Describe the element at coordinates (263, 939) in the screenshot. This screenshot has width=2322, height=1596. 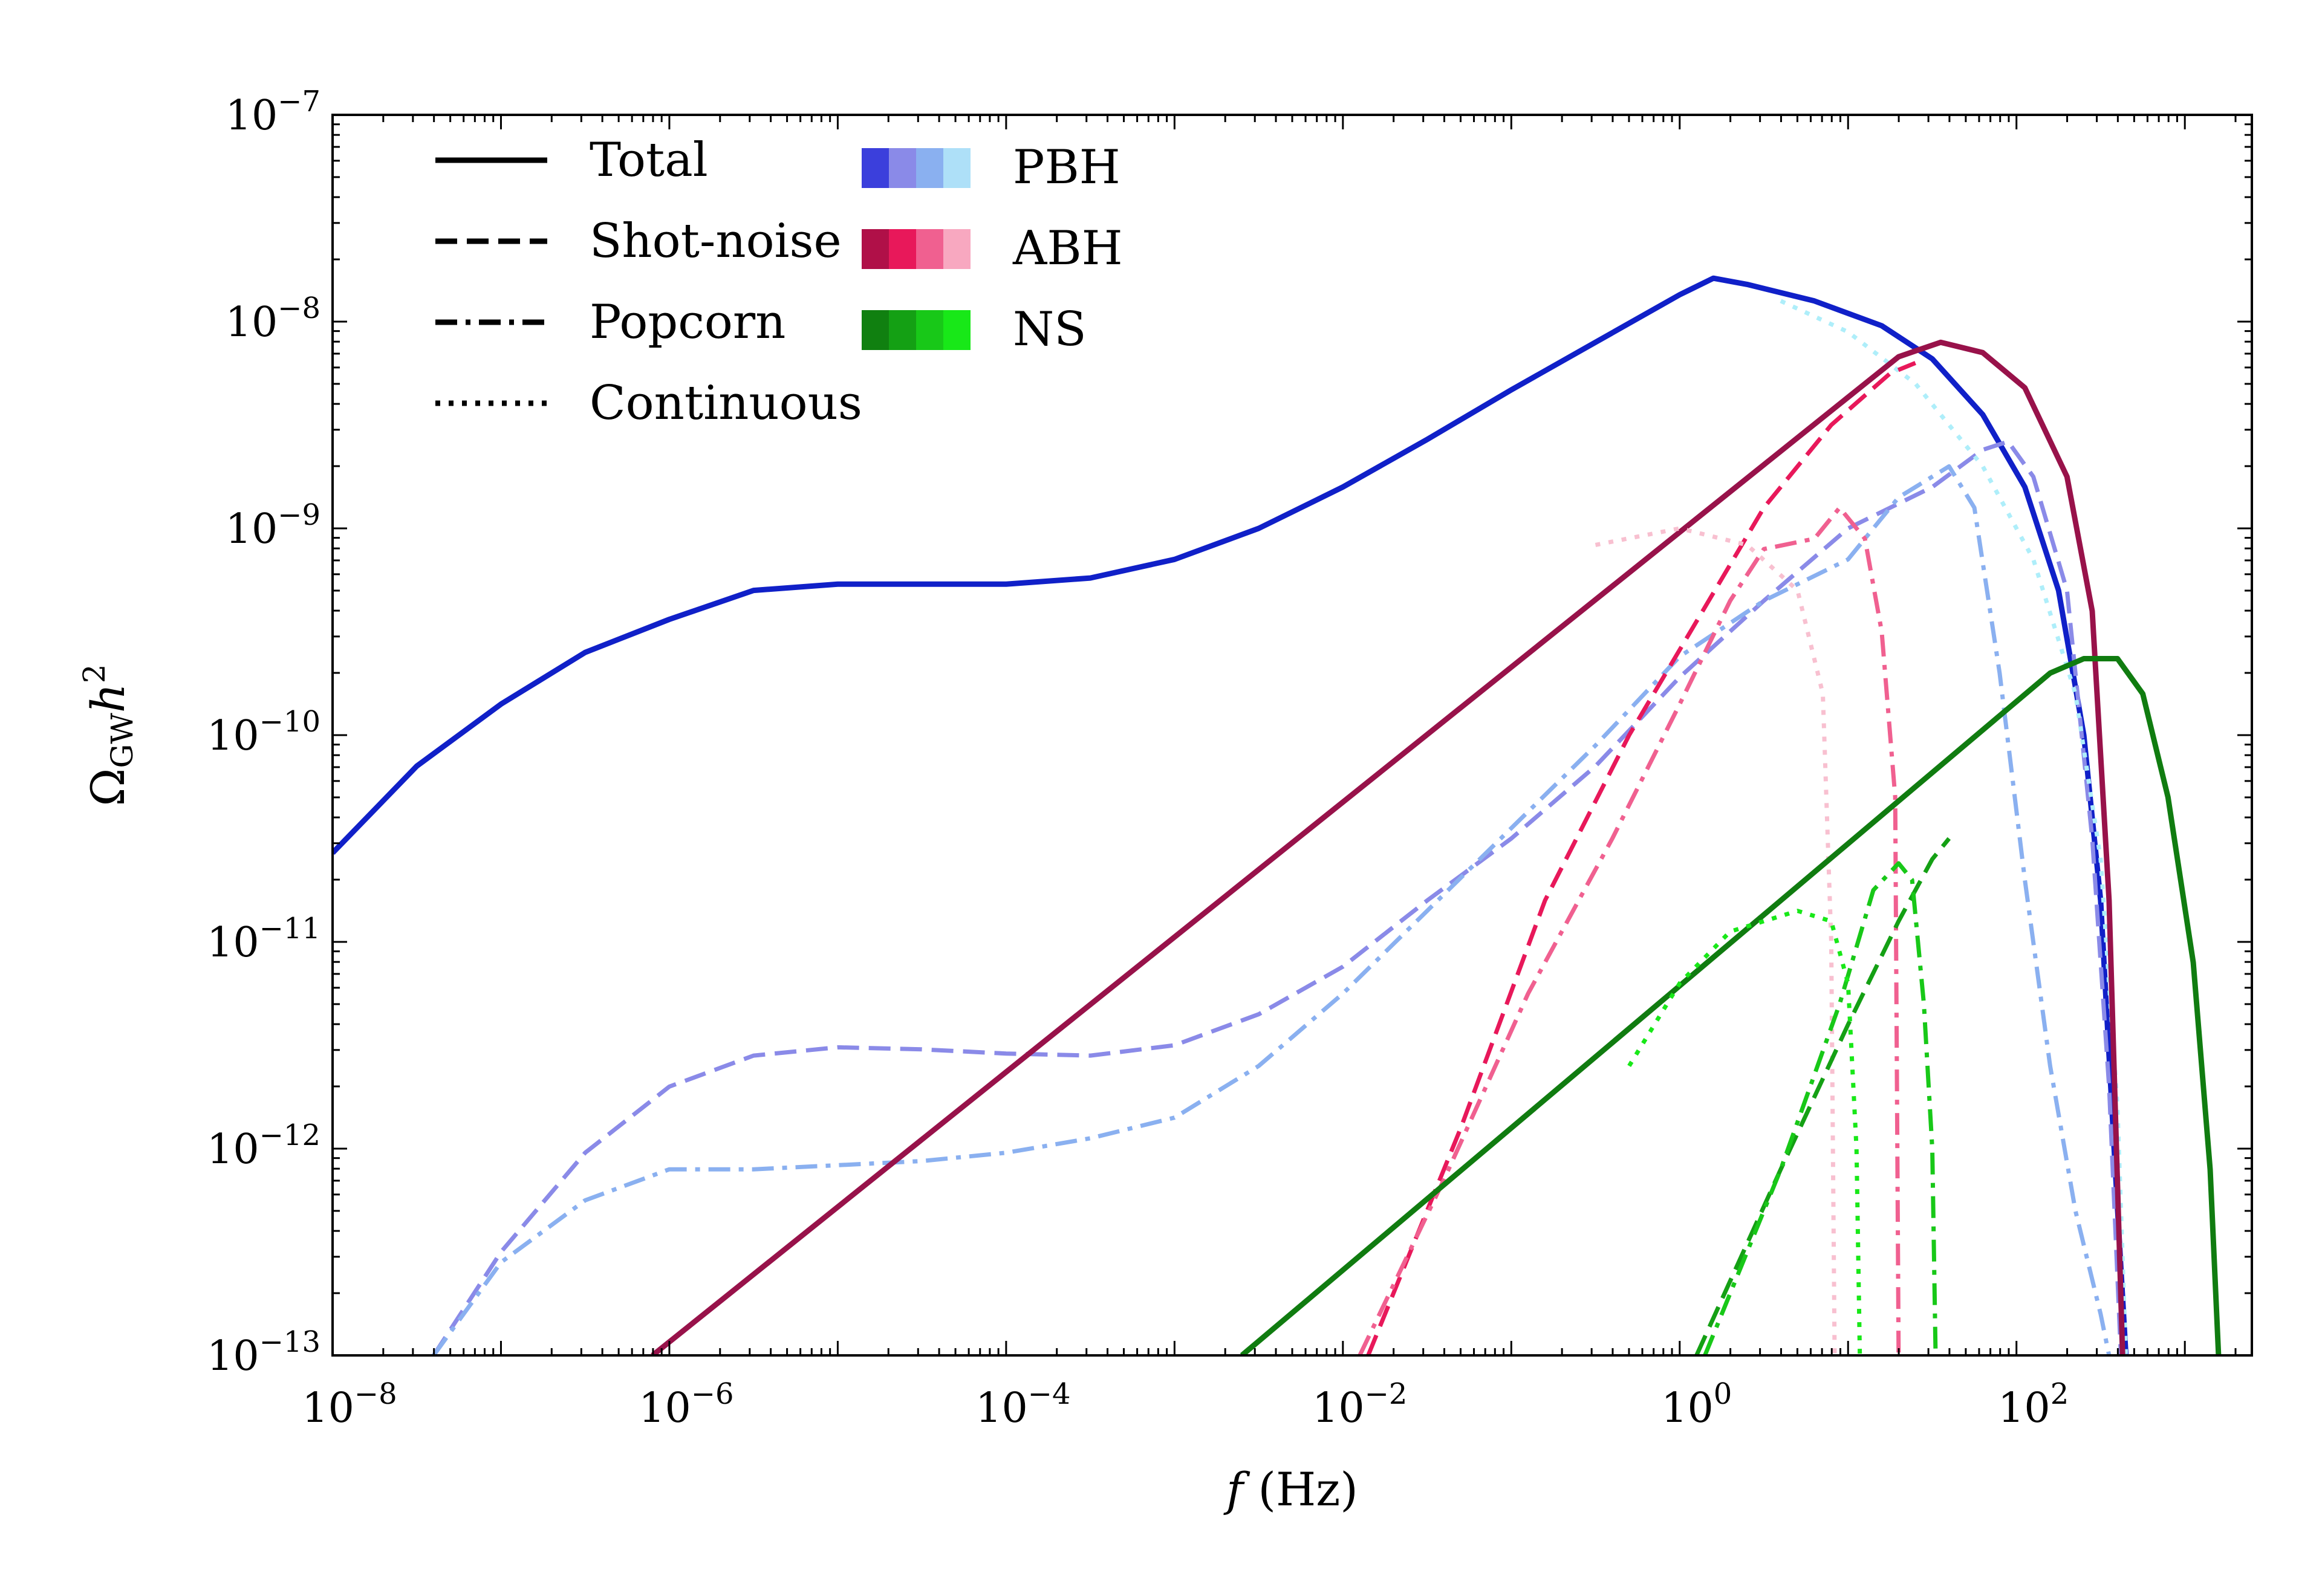
I see `y-tick-label: 10⁻¹¹` at that location.